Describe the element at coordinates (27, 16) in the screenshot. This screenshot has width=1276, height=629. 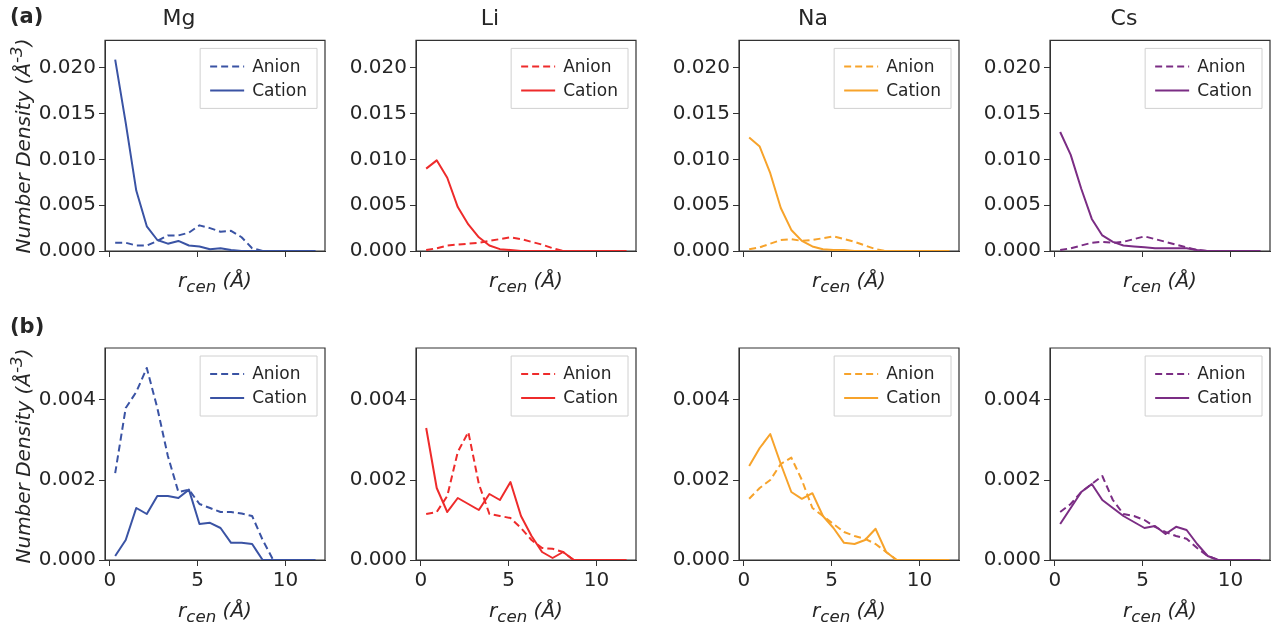
I see `text: (a)` at that location.